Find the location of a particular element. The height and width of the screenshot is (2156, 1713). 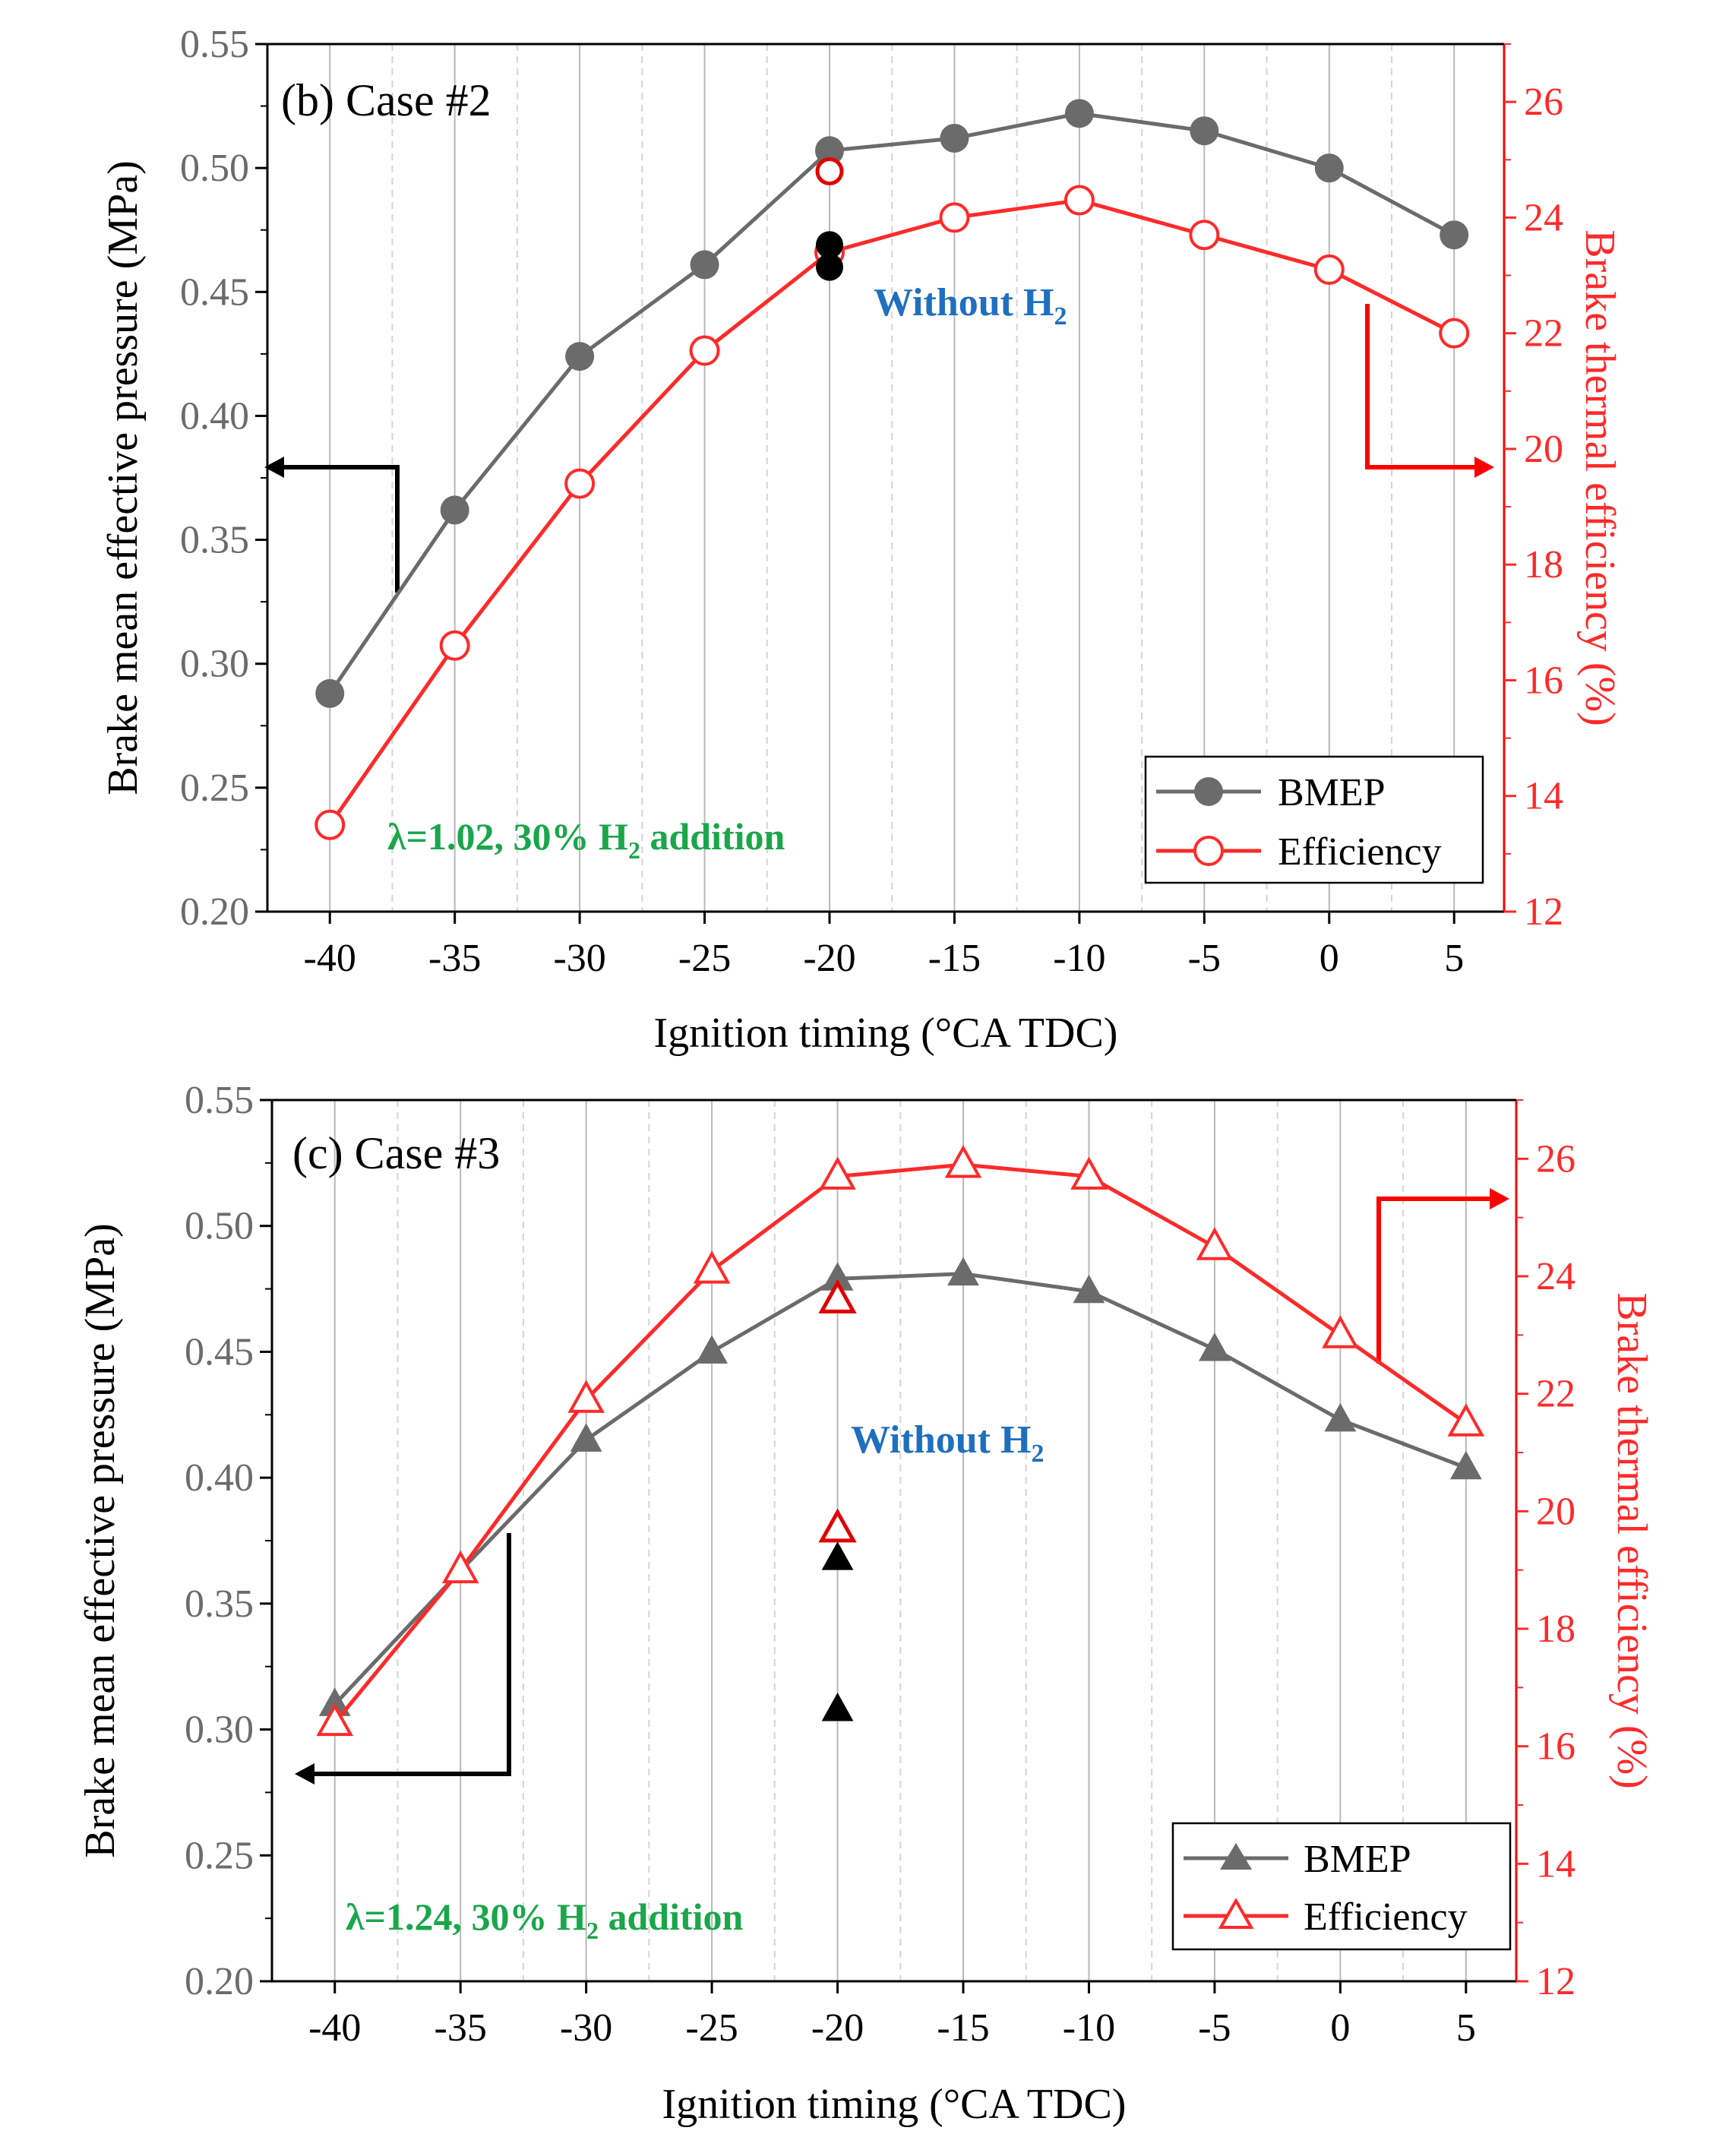

y-axis-label: Brake mean effective pressure (MPa) is located at coordinates (123, 478).